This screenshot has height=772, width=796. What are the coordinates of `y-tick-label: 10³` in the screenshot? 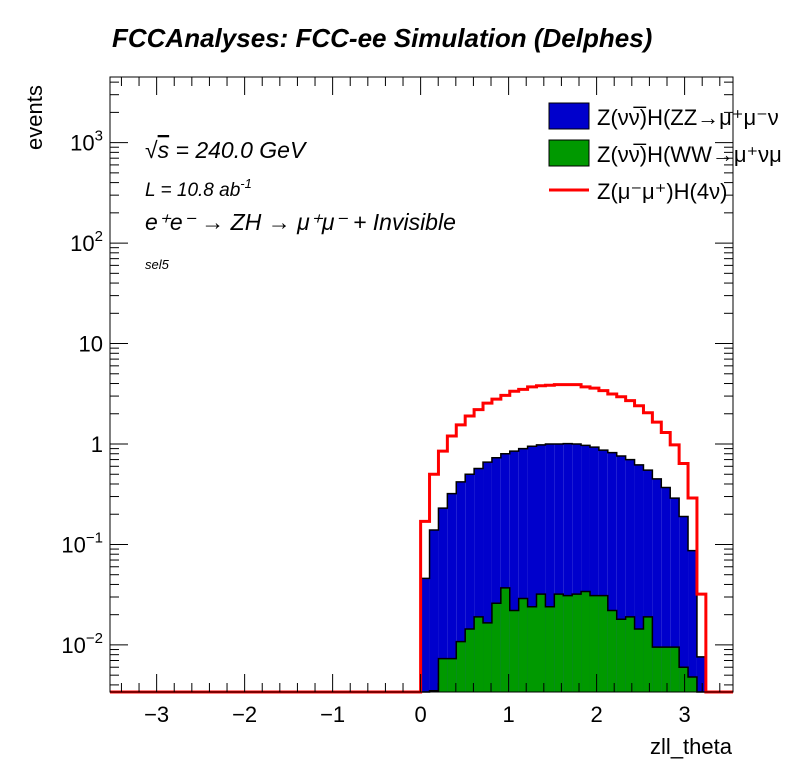 It's located at (86, 142).